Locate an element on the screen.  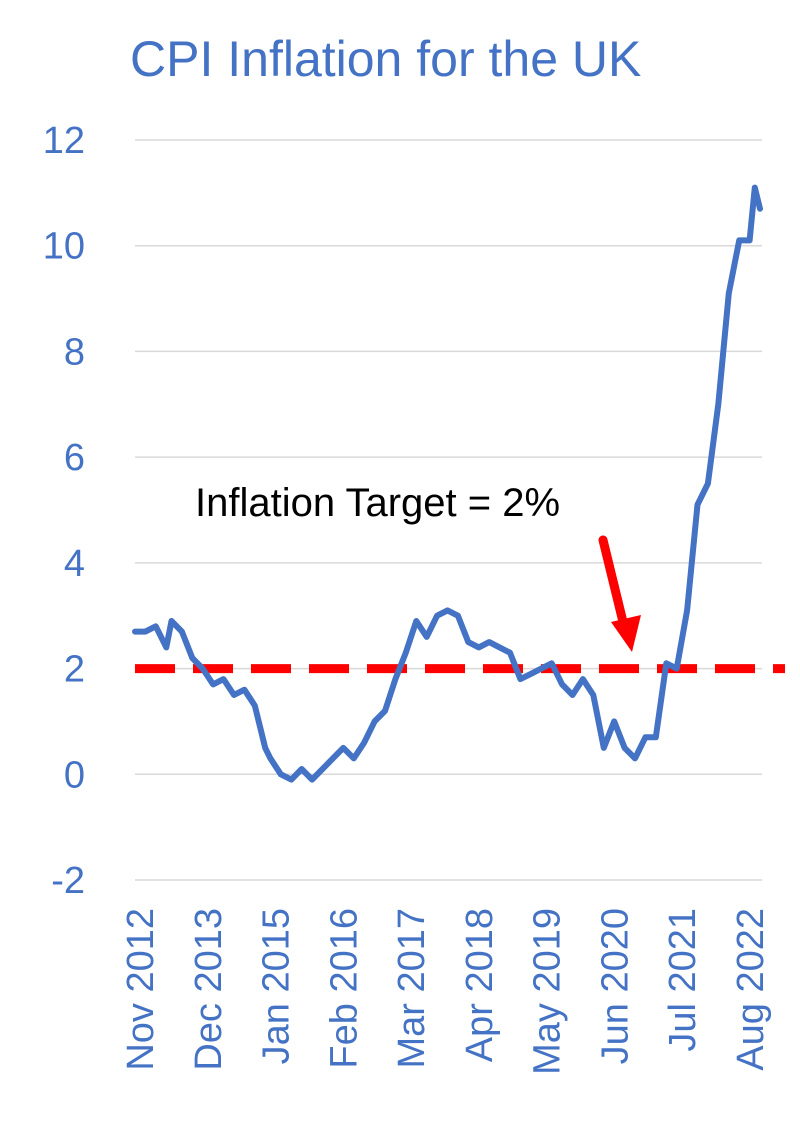
y-tick-label: 10 is located at coordinates (64, 247).